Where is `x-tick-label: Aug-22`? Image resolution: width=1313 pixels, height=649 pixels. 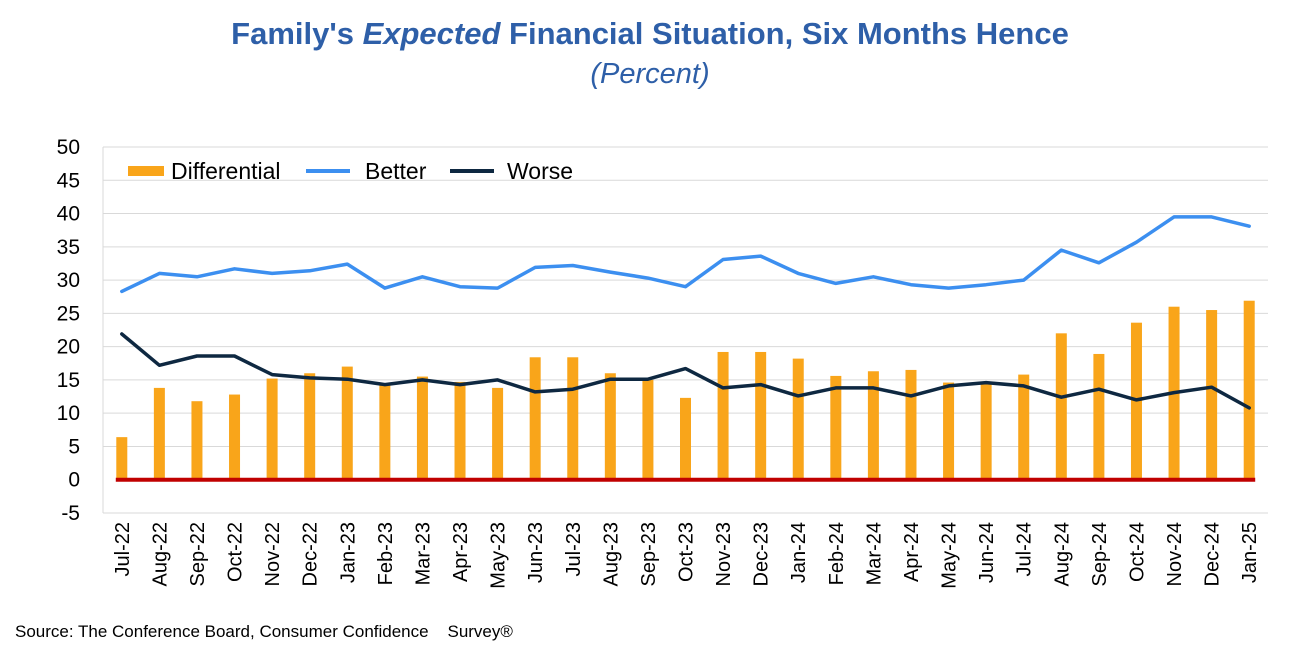 x-tick-label: Aug-22 is located at coordinates (160, 554).